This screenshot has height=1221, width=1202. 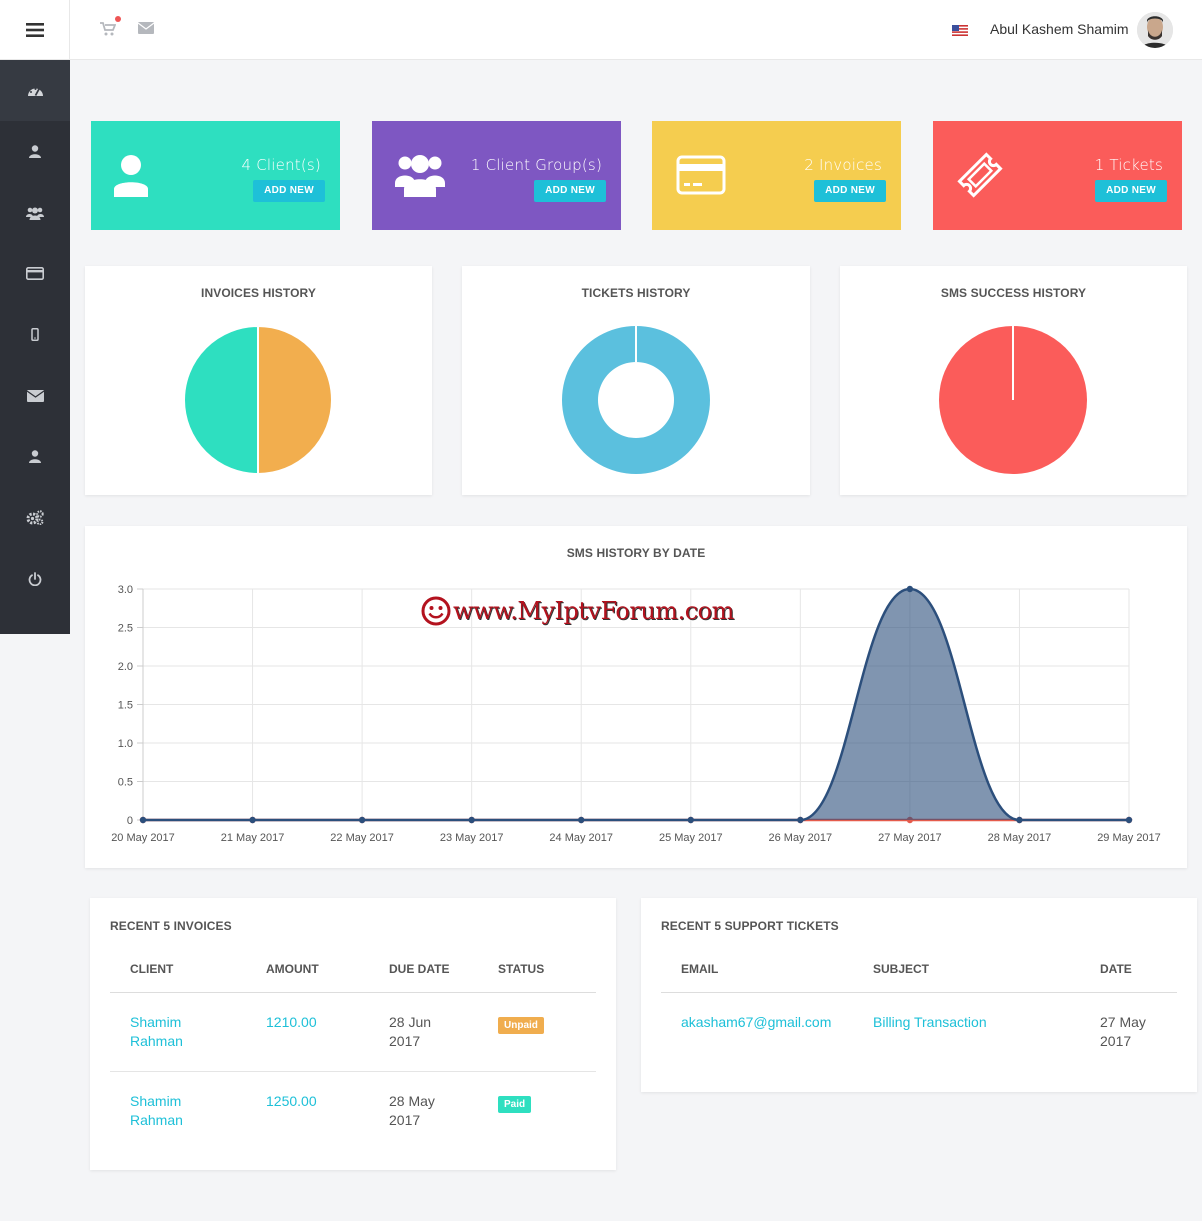 I want to click on email-link: akasham67@gmail.com, so click(x=756, y=1022).